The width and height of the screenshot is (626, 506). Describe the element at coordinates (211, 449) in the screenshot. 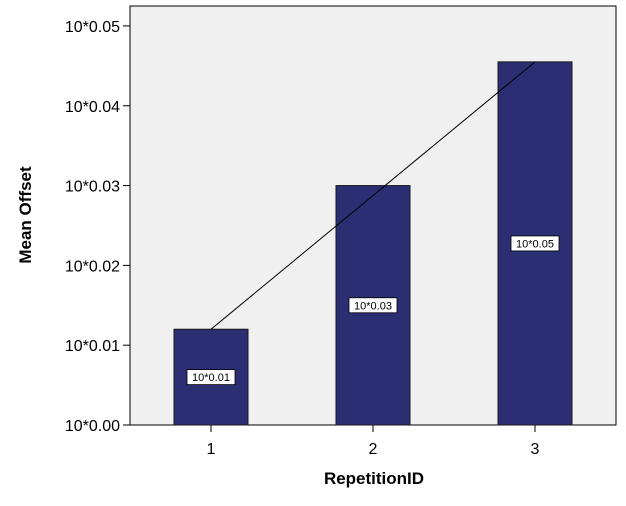

I see `x-tick-label: 1` at that location.